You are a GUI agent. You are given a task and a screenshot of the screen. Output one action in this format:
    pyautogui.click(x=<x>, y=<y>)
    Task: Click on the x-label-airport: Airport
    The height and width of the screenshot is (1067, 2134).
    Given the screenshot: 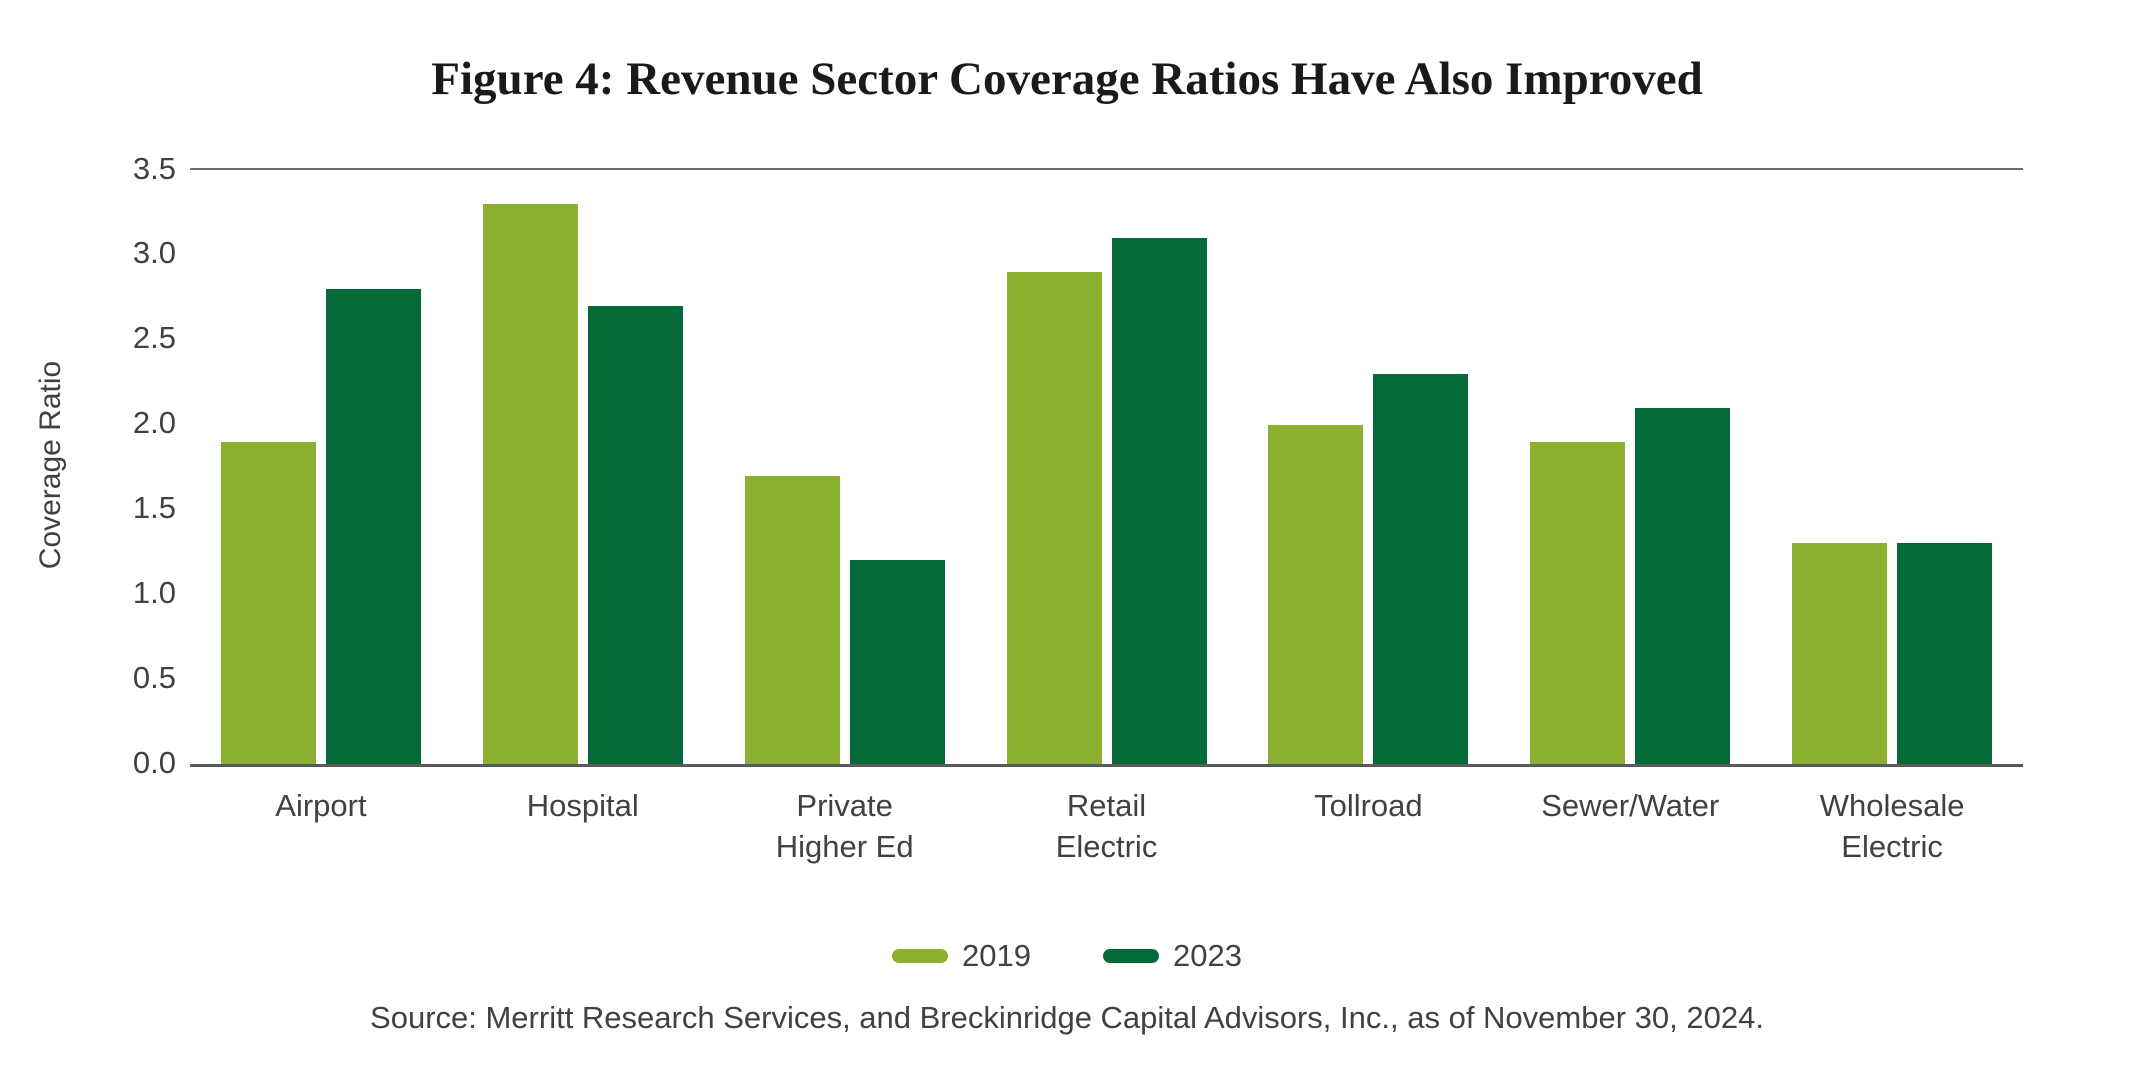 What is the action you would take?
    pyautogui.click(x=321, y=826)
    